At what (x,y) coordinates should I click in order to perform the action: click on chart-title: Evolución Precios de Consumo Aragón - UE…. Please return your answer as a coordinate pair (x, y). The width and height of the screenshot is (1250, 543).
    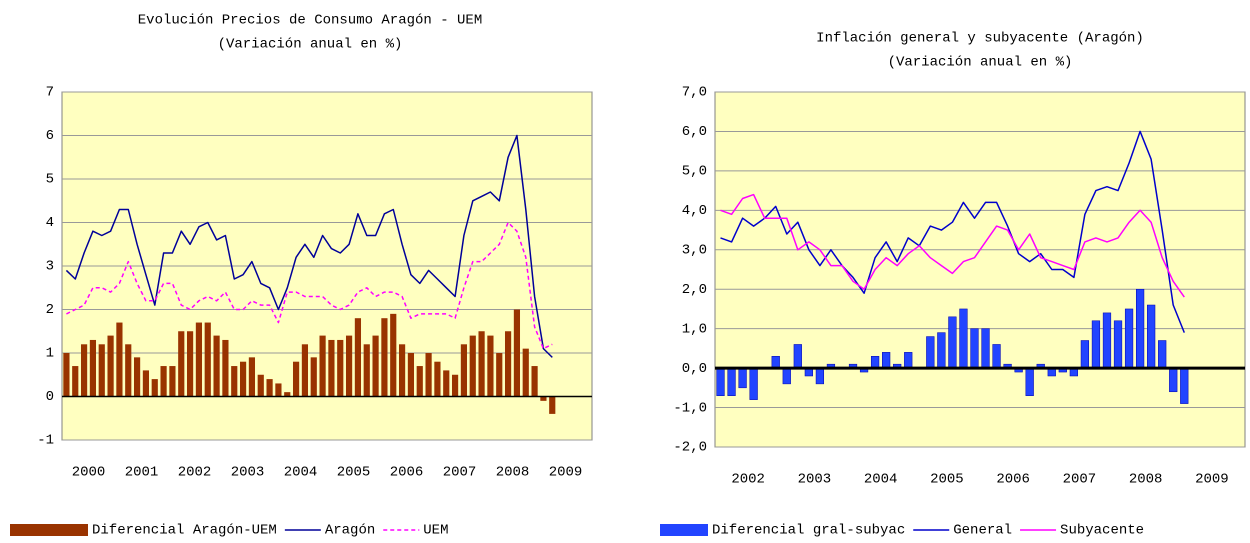
    Looking at the image, I should click on (310, 21).